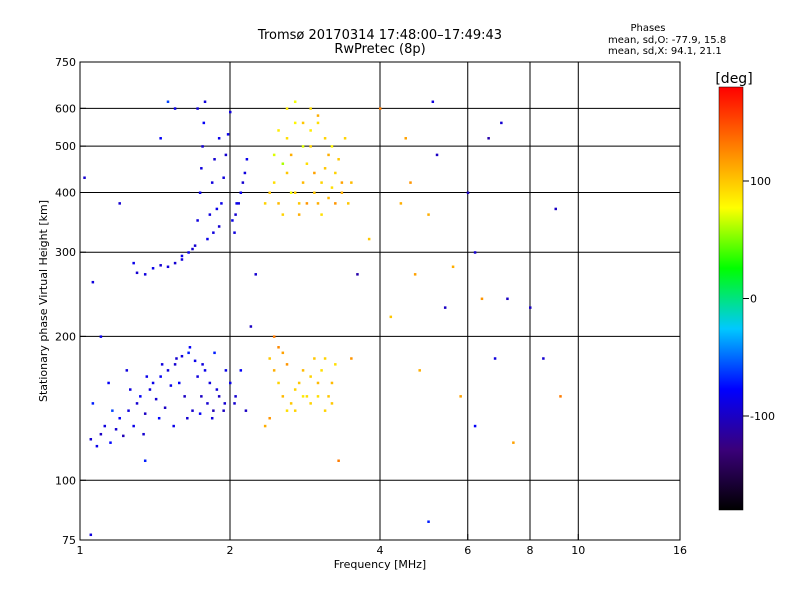 This screenshot has height=600, width=800. I want to click on stats-line-x: mean, sd,X: 94.1, 21.1, so click(665, 51).